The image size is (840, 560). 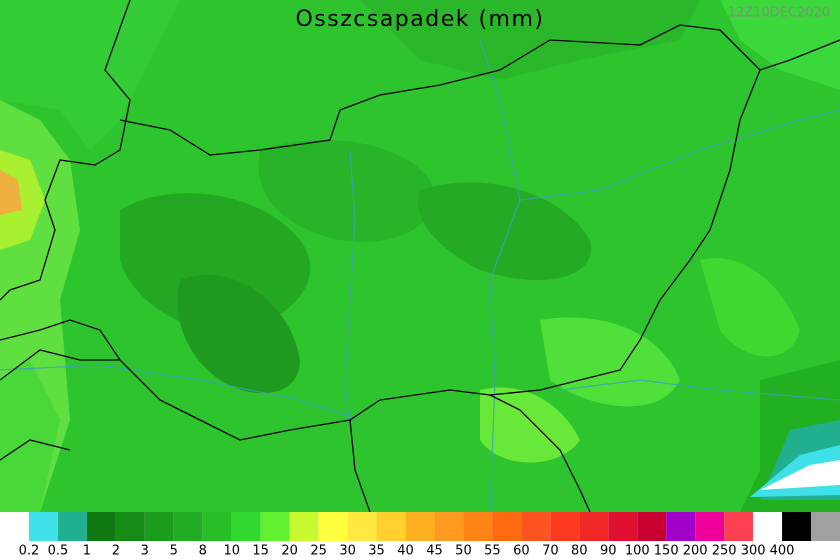 I want to click on legend-label: 60, so click(x=521, y=551).